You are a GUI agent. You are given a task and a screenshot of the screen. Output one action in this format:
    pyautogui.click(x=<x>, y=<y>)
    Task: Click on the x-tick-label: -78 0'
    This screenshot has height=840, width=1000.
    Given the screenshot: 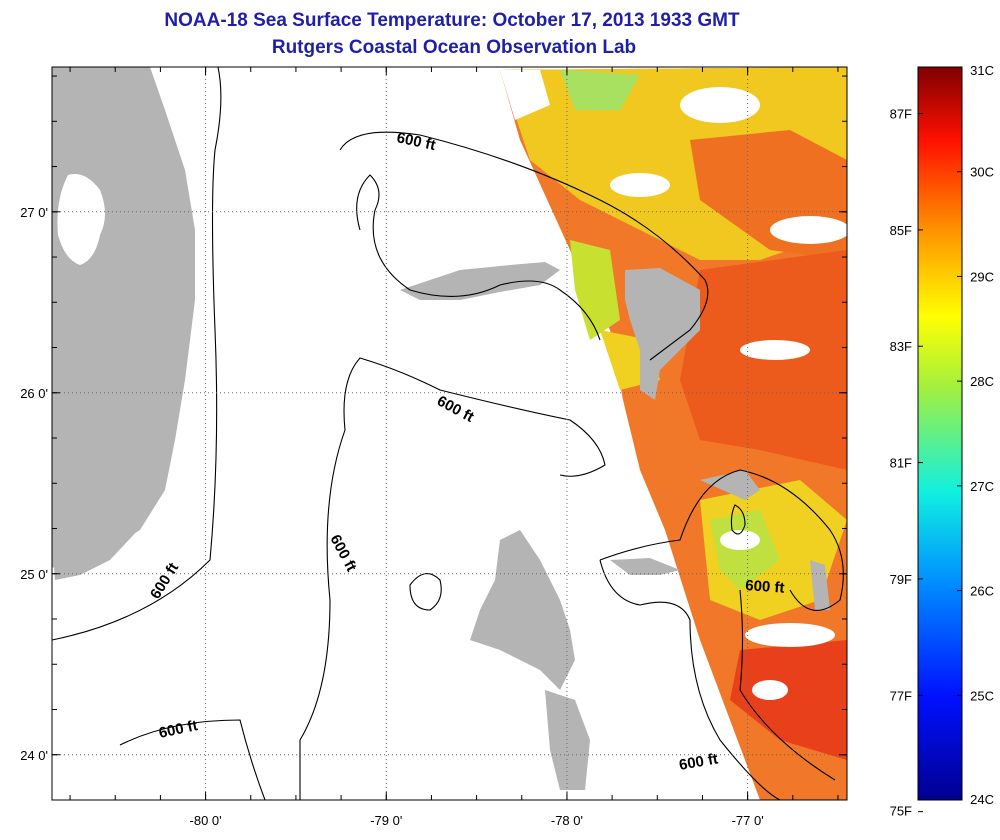 What is the action you would take?
    pyautogui.click(x=567, y=820)
    